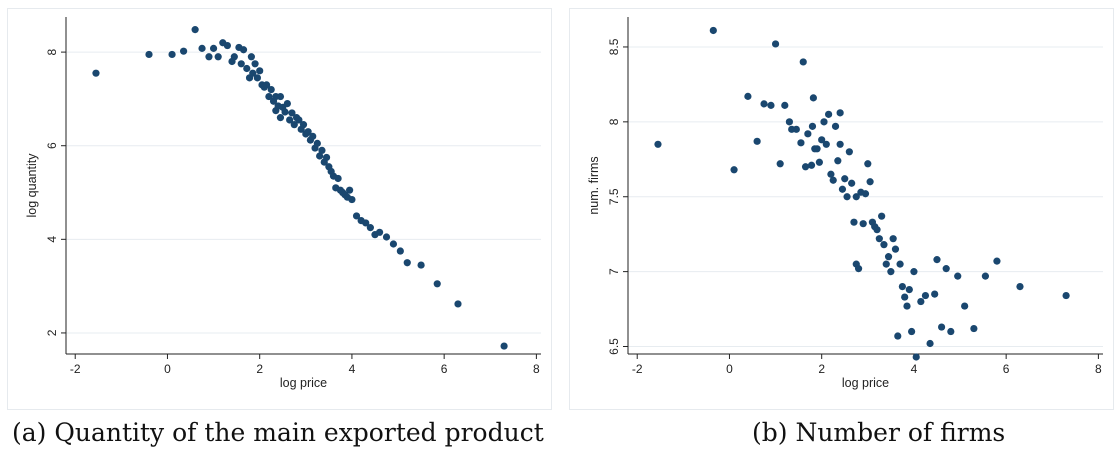 The width and height of the screenshot is (1119, 464). I want to click on quantity-x-tick-label: 4, so click(352, 369).